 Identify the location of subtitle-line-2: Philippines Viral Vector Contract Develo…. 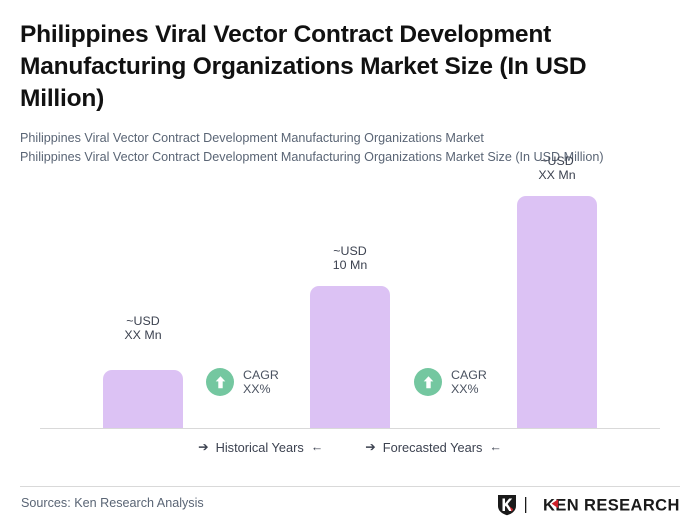
(312, 156).